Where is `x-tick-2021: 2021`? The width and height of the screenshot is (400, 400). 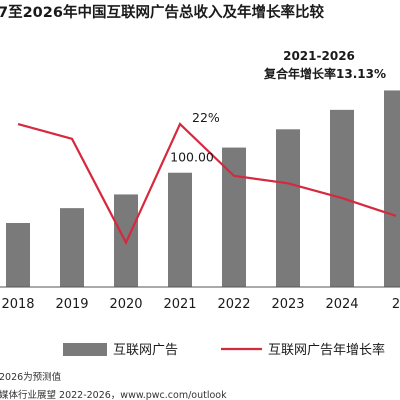
x-tick-2021: 2021 is located at coordinates (179, 304).